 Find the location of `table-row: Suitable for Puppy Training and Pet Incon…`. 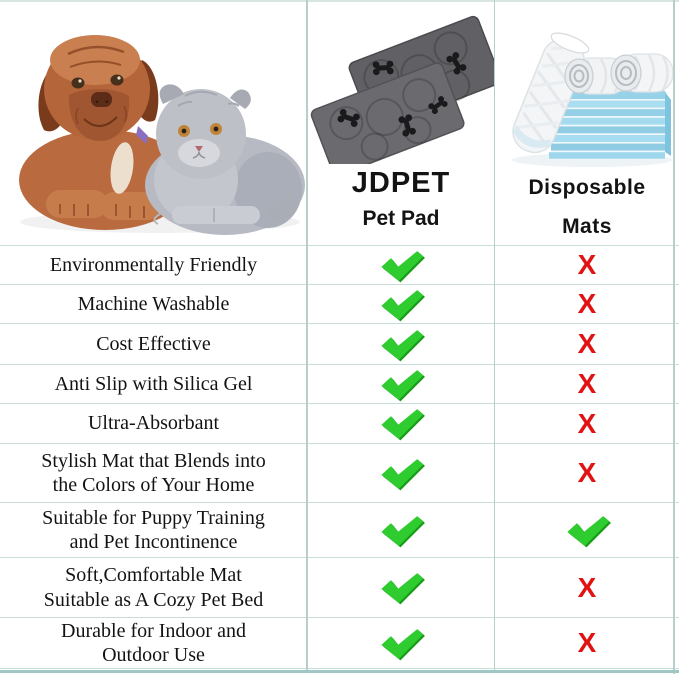

table-row: Suitable for Puppy Training and Pet Incon… is located at coordinates (339, 529).